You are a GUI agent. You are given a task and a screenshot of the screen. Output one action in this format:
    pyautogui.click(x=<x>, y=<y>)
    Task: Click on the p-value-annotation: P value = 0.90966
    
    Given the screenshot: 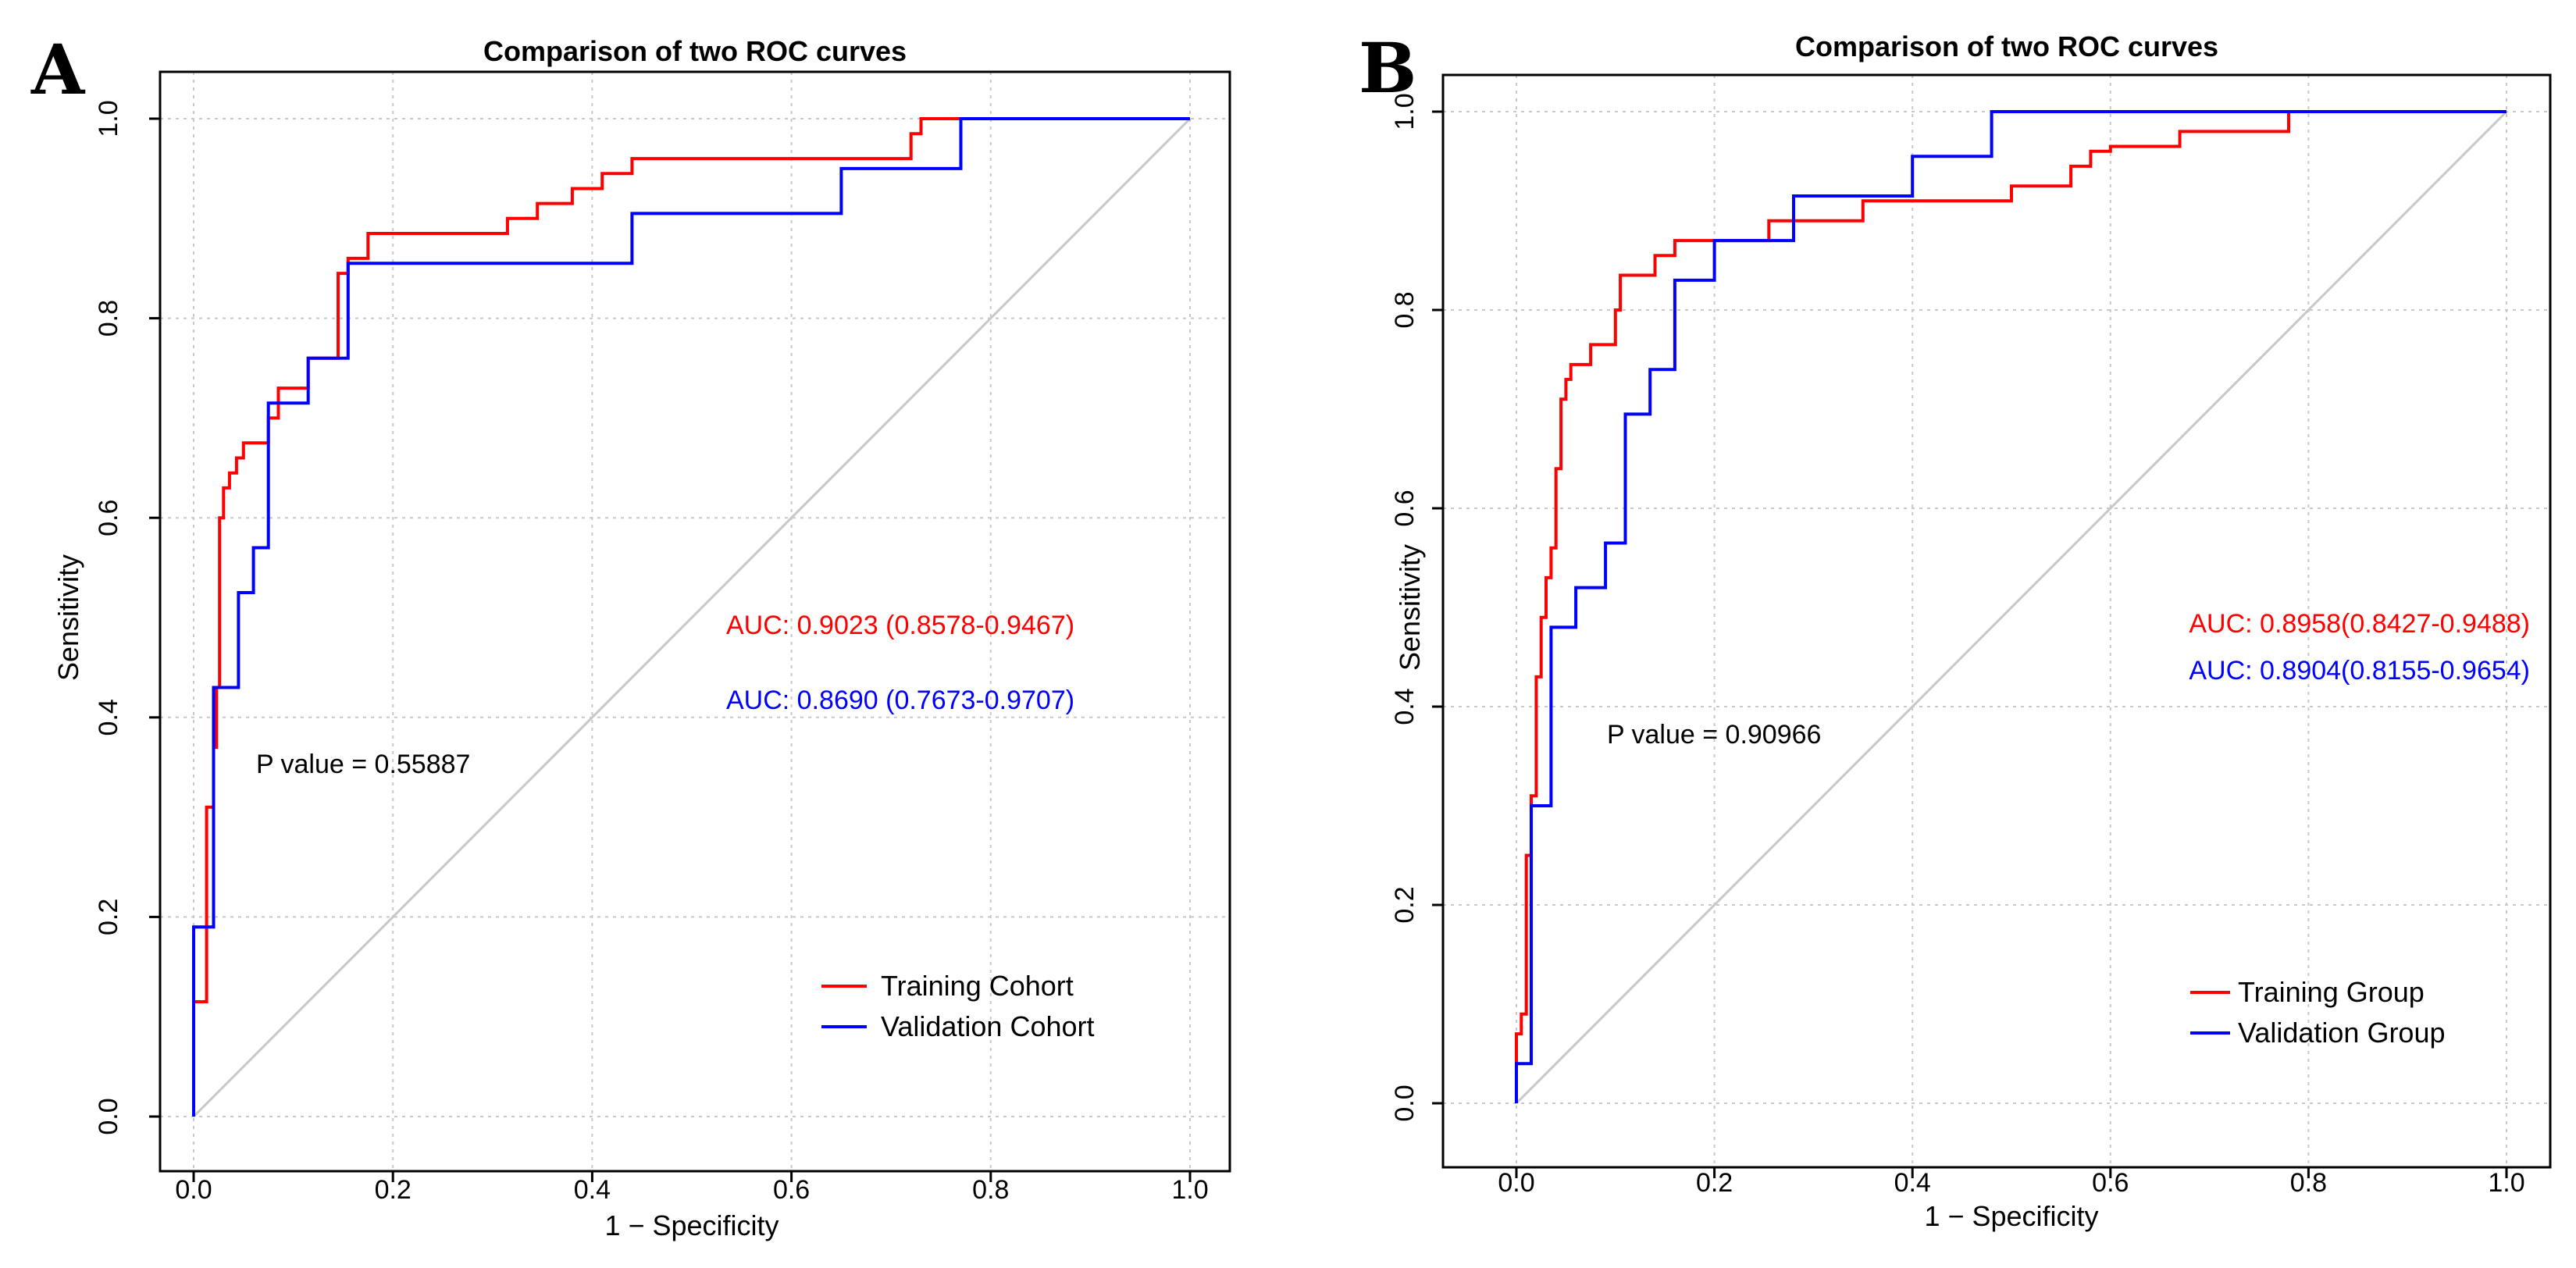 What is the action you would take?
    pyautogui.click(x=1714, y=735)
    